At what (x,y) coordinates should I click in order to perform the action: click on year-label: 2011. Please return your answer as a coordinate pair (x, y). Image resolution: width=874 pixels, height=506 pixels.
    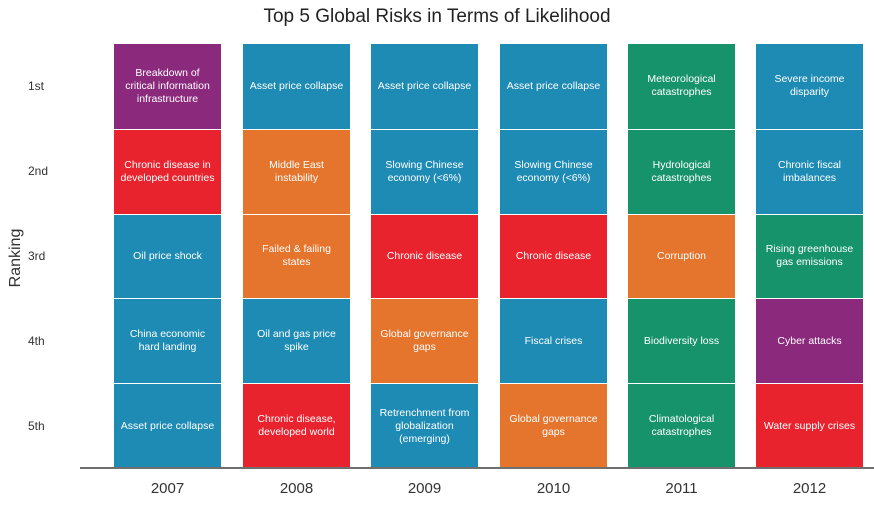
    Looking at the image, I should click on (681, 488).